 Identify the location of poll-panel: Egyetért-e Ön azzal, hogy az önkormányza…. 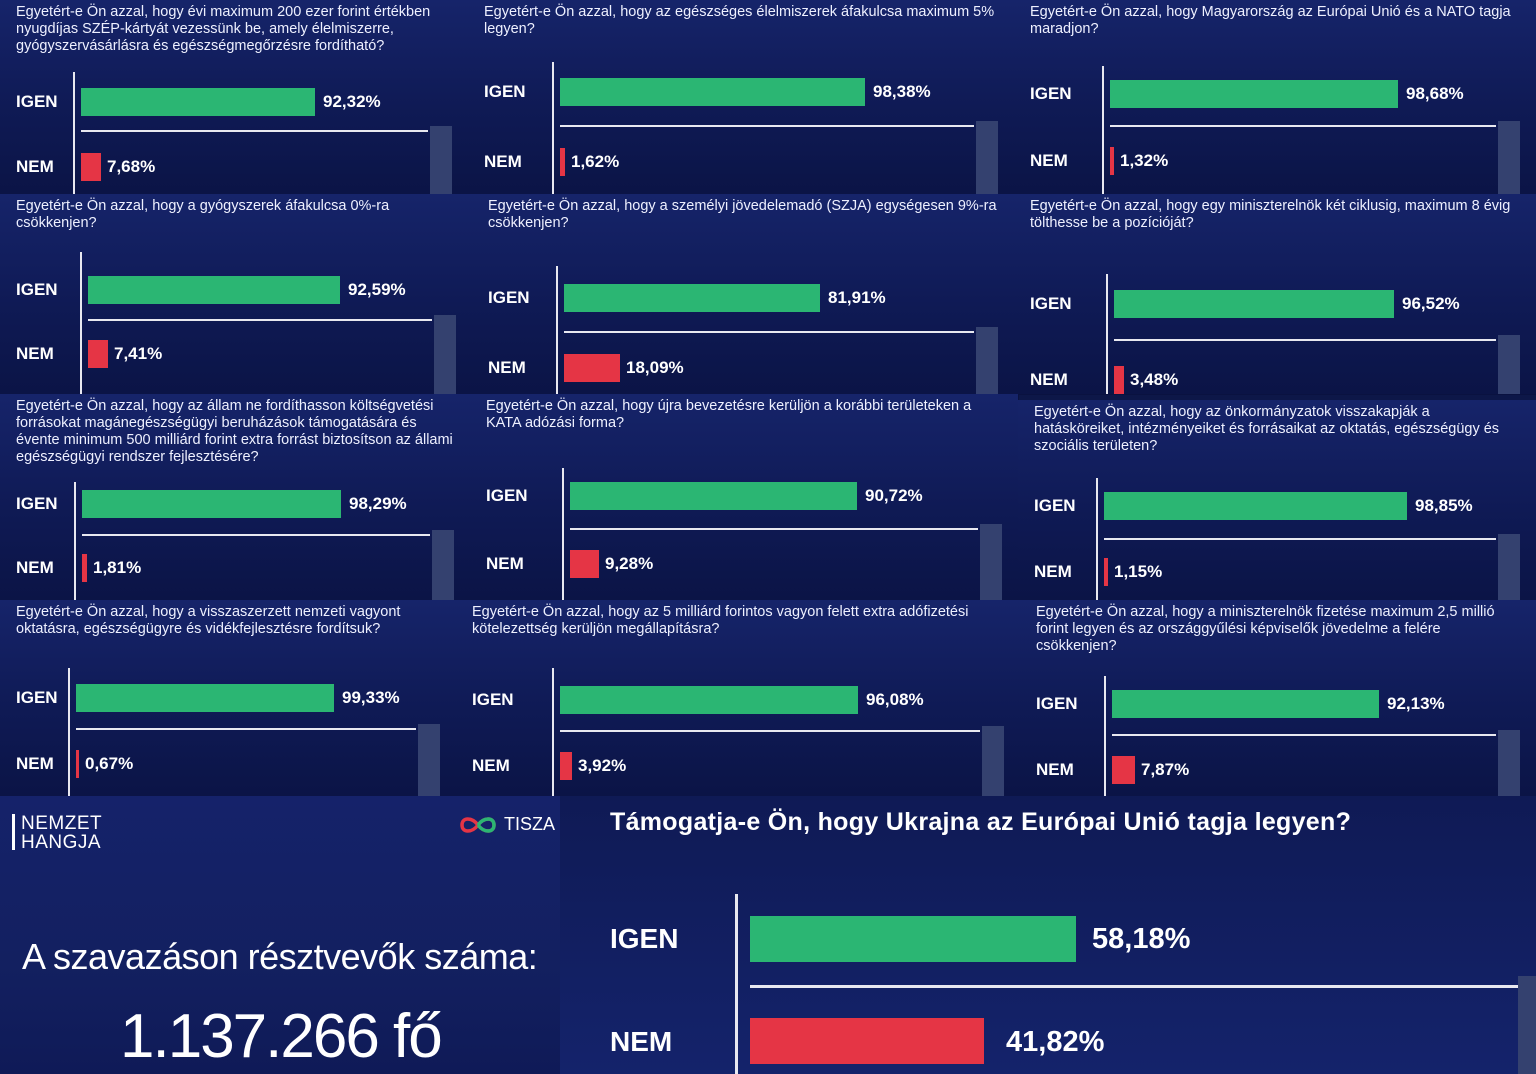
(1277, 500).